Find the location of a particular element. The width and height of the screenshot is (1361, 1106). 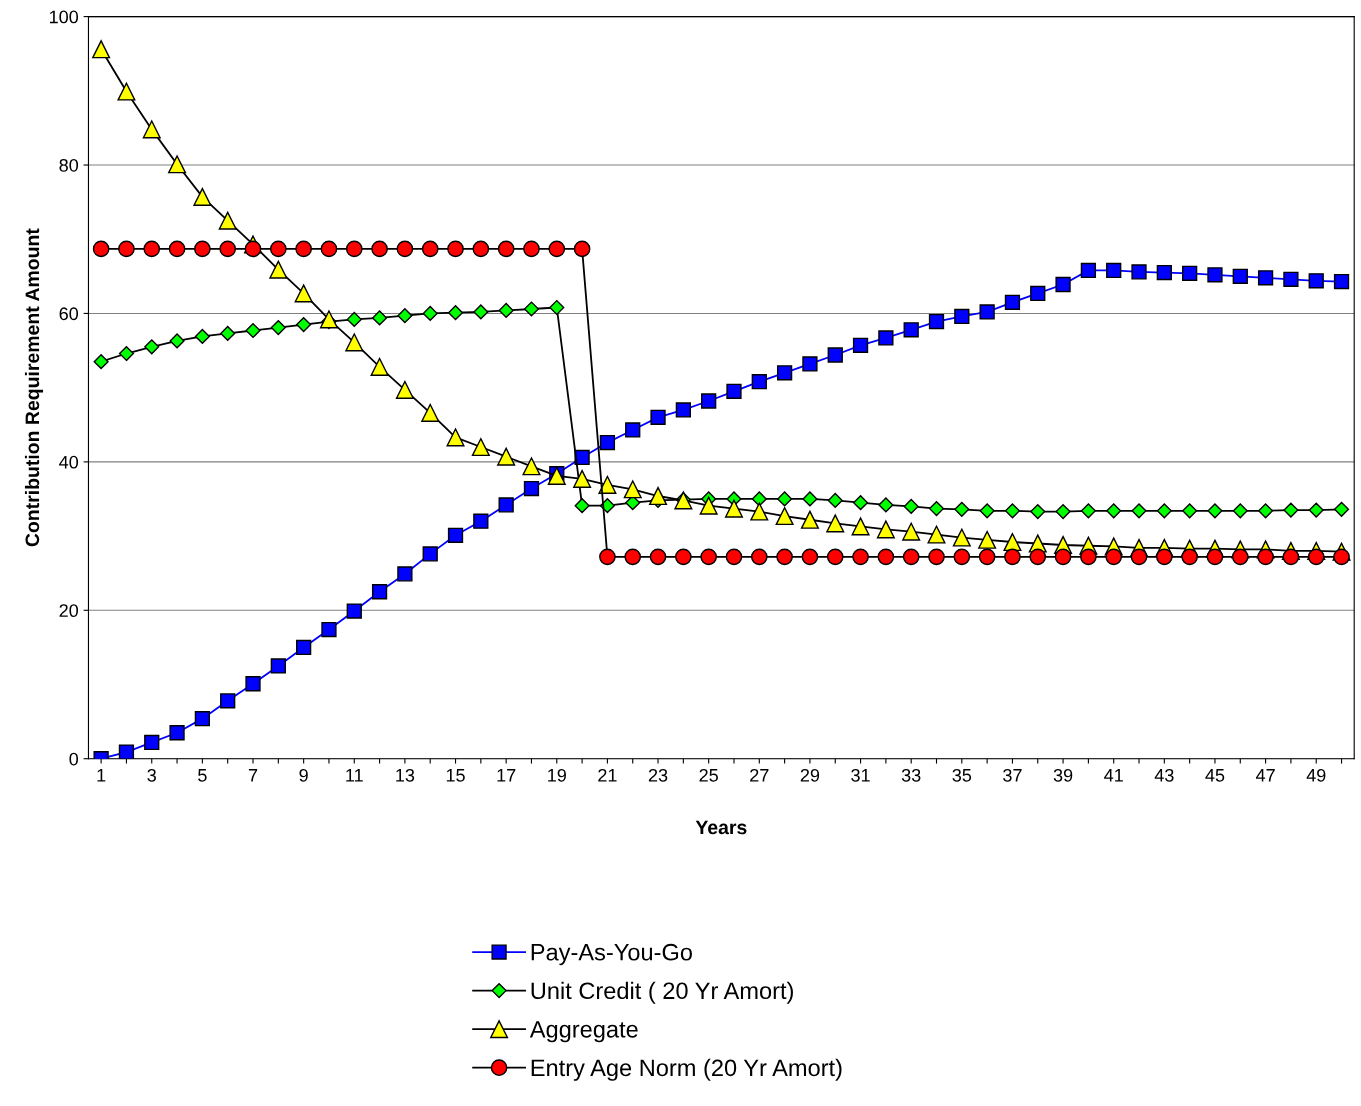

x-tick-label: 41 is located at coordinates (1113, 775).